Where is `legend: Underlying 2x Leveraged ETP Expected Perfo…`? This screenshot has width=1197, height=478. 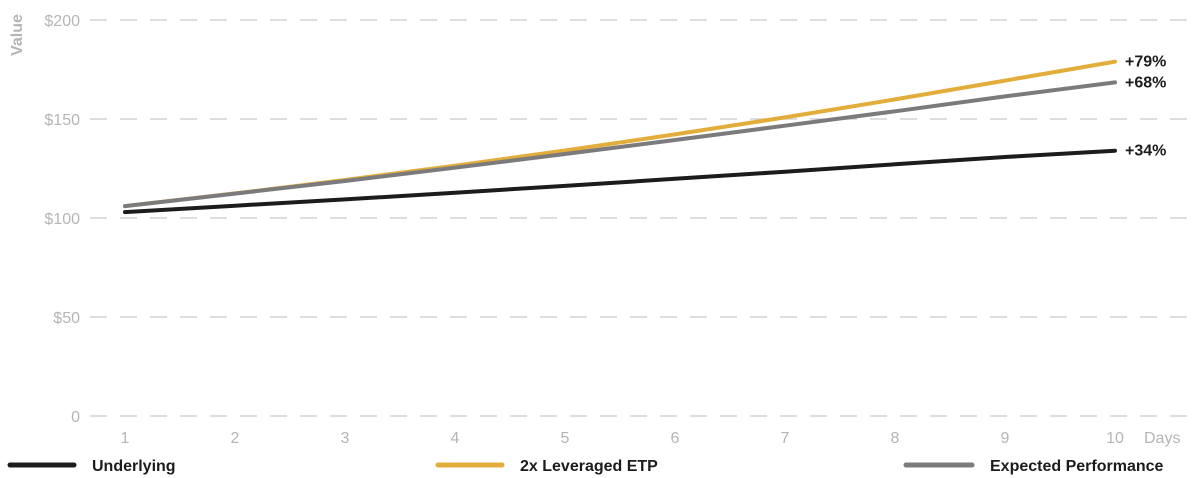
legend: Underlying 2x Leveraged ETP Expected Perfo… is located at coordinates (585, 466).